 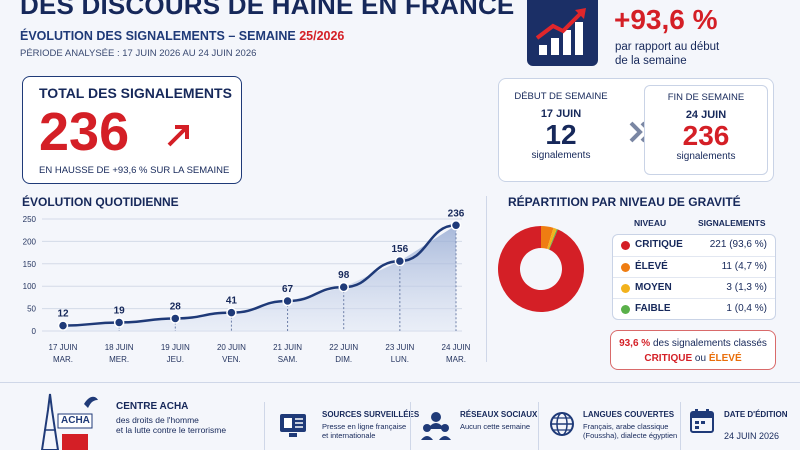 What do you see at coordinates (135, 93) in the screenshot?
I see `total-label: TOTAL DES SIGNALEMENTS` at bounding box center [135, 93].